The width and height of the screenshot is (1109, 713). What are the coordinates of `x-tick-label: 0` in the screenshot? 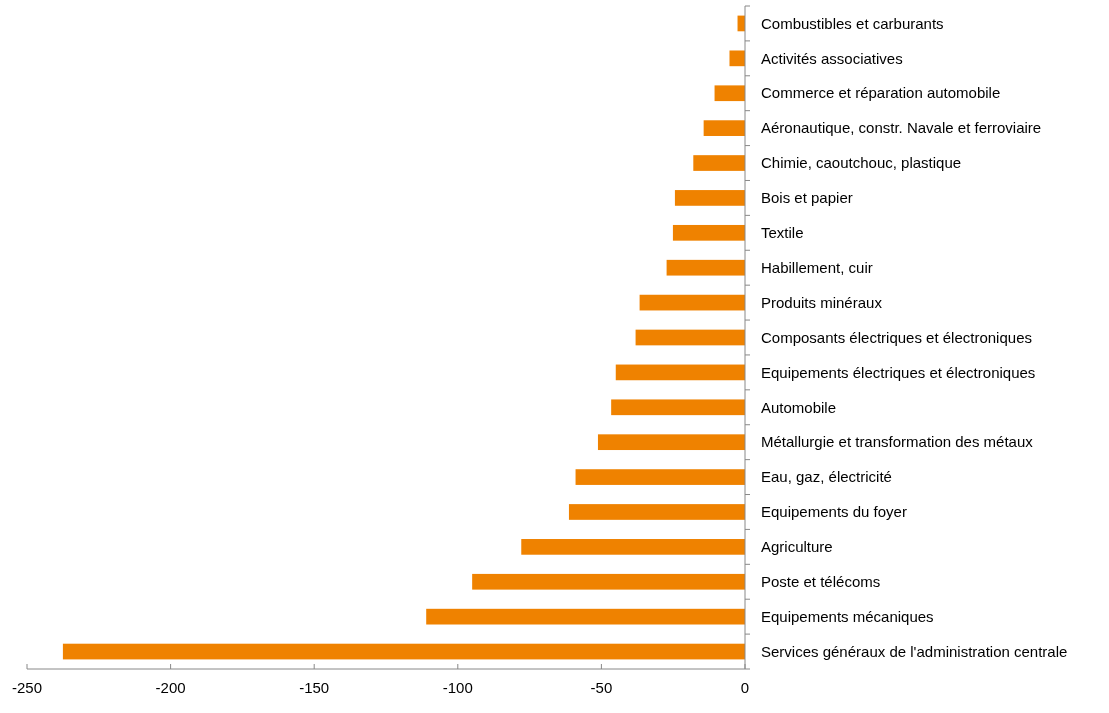 It's located at (745, 687).